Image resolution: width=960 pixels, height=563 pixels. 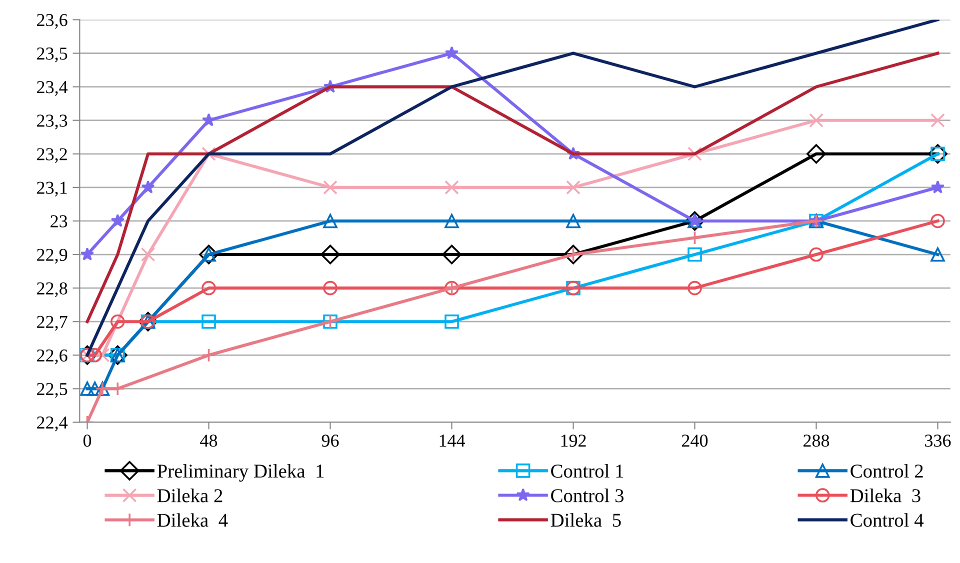 I want to click on x-tick-label: 0, so click(x=87, y=440).